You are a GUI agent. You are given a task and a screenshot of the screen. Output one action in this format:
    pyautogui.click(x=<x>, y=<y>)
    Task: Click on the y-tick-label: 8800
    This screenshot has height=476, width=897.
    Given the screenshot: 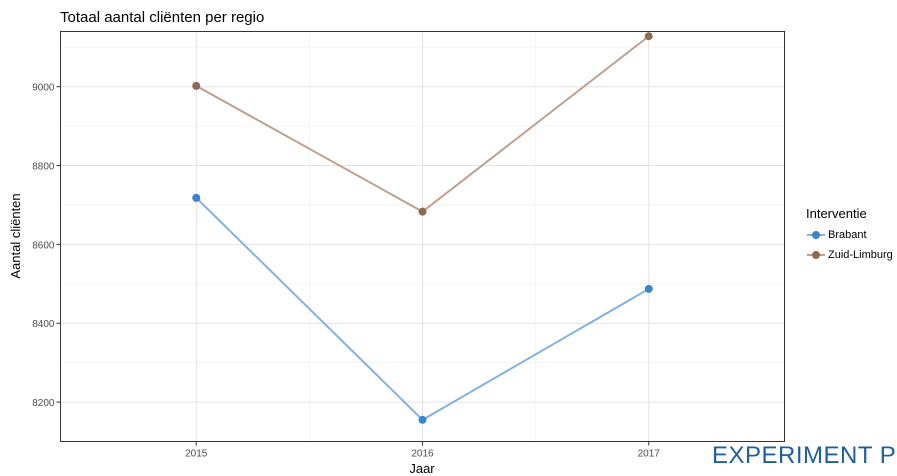 What is the action you would take?
    pyautogui.click(x=43, y=167)
    